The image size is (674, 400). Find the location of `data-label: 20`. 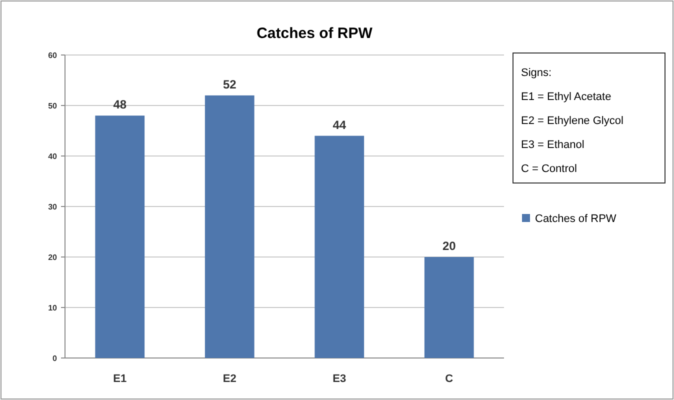

data-label: 20 is located at coordinates (449, 246).